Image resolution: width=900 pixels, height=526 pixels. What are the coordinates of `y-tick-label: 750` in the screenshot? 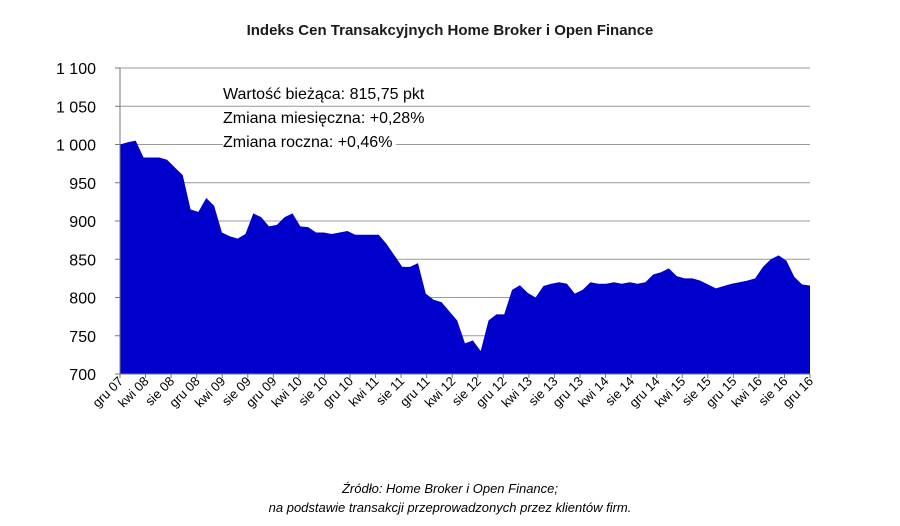 It's located at (82, 337).